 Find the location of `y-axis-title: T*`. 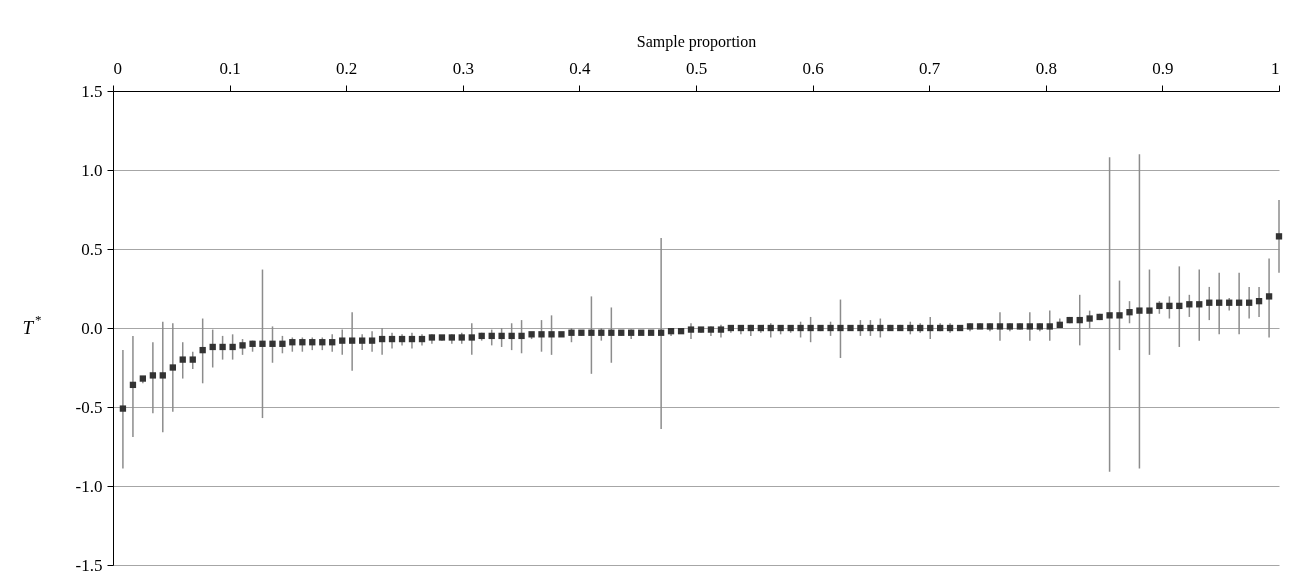

y-axis-title: T* is located at coordinates (32, 325).